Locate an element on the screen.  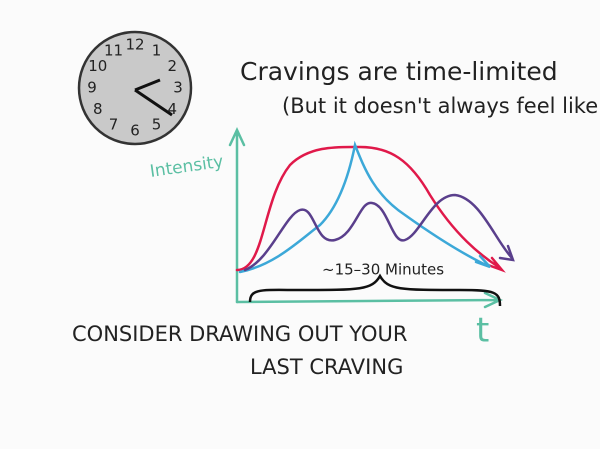
blue-curve is located at coordinates (364, 207).